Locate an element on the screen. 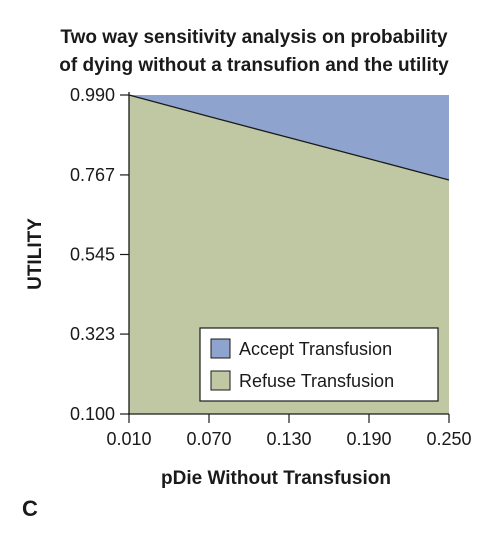 This screenshot has width=500, height=540. y-tick-label: 0.767 is located at coordinates (92, 175).